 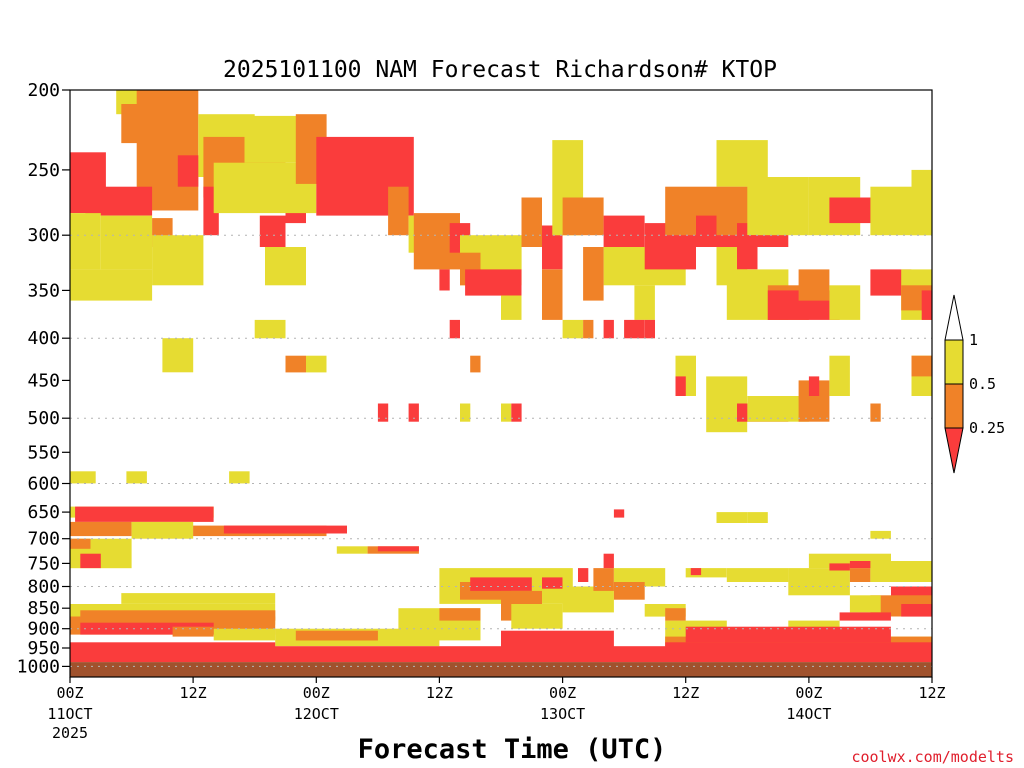 What do you see at coordinates (562, 714) in the screenshot?
I see `x-tick-date: 13OCT` at bounding box center [562, 714].